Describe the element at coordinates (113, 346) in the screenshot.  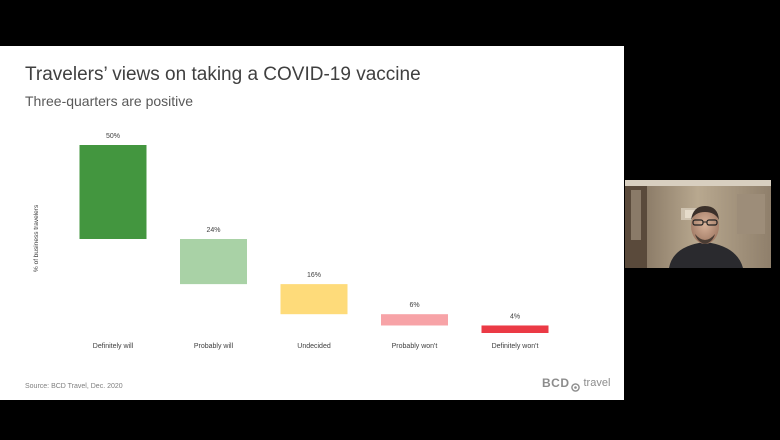
I see `category-label: Definitely will` at that location.